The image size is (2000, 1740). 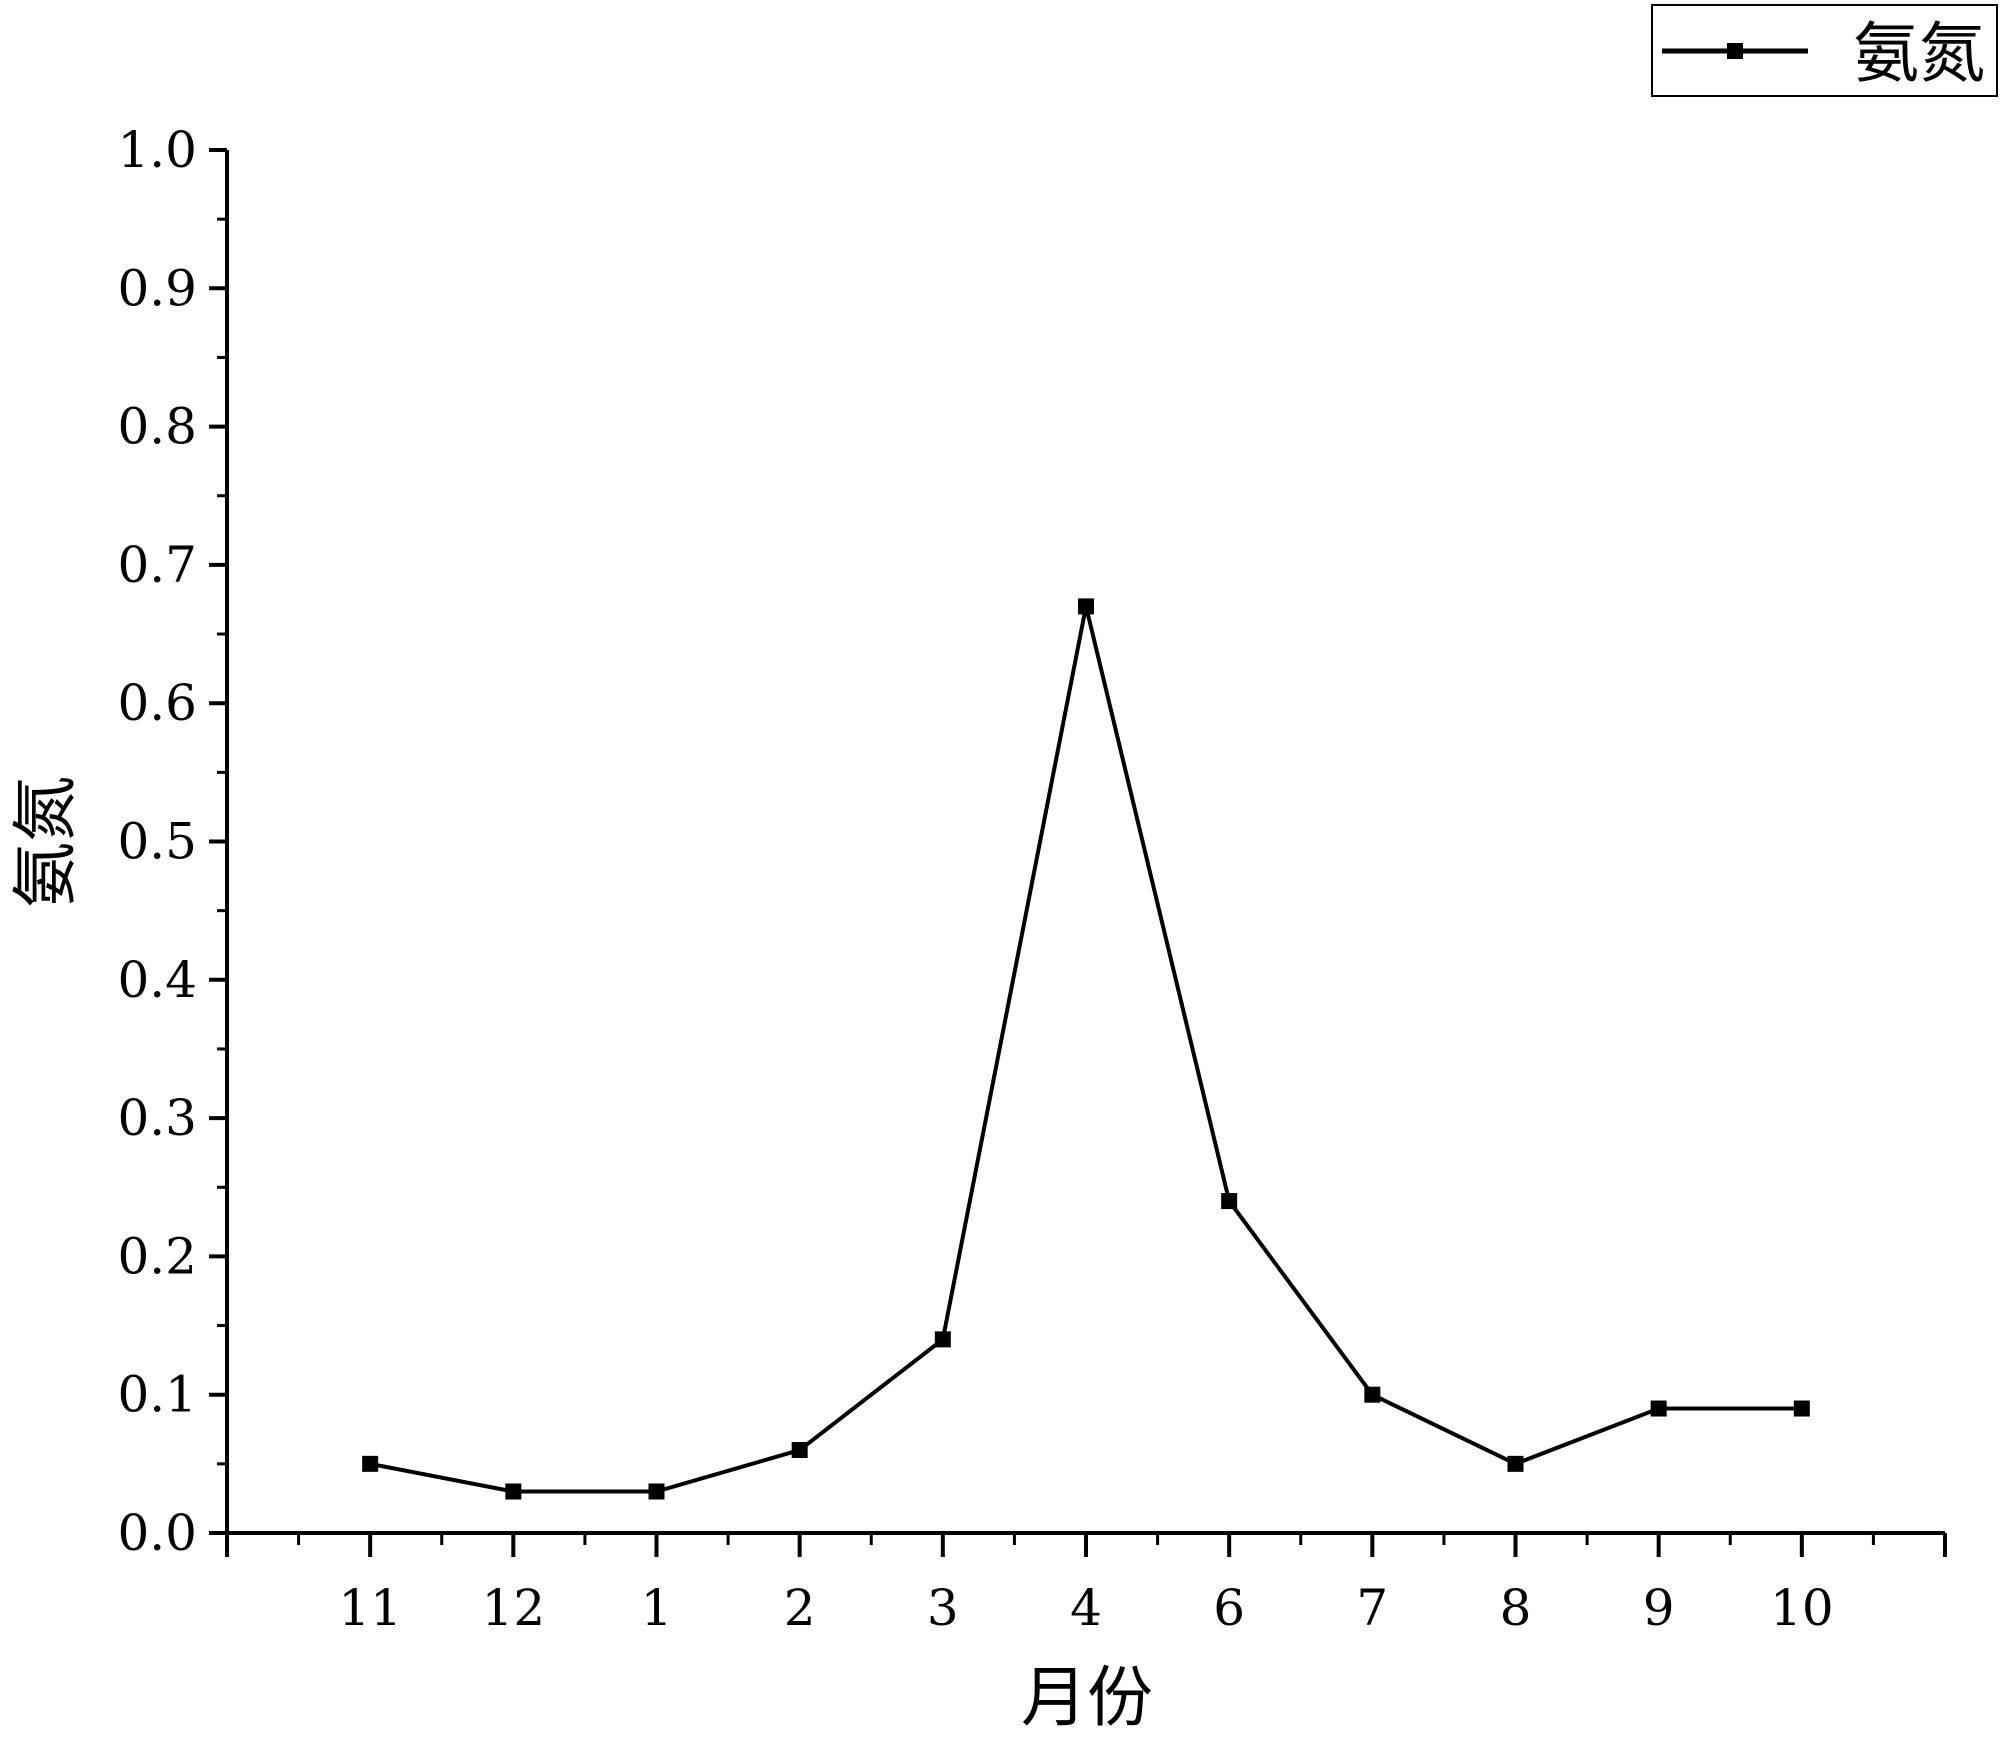 What do you see at coordinates (1919, 53) in the screenshot?
I see `legend-label: 氨氮` at bounding box center [1919, 53].